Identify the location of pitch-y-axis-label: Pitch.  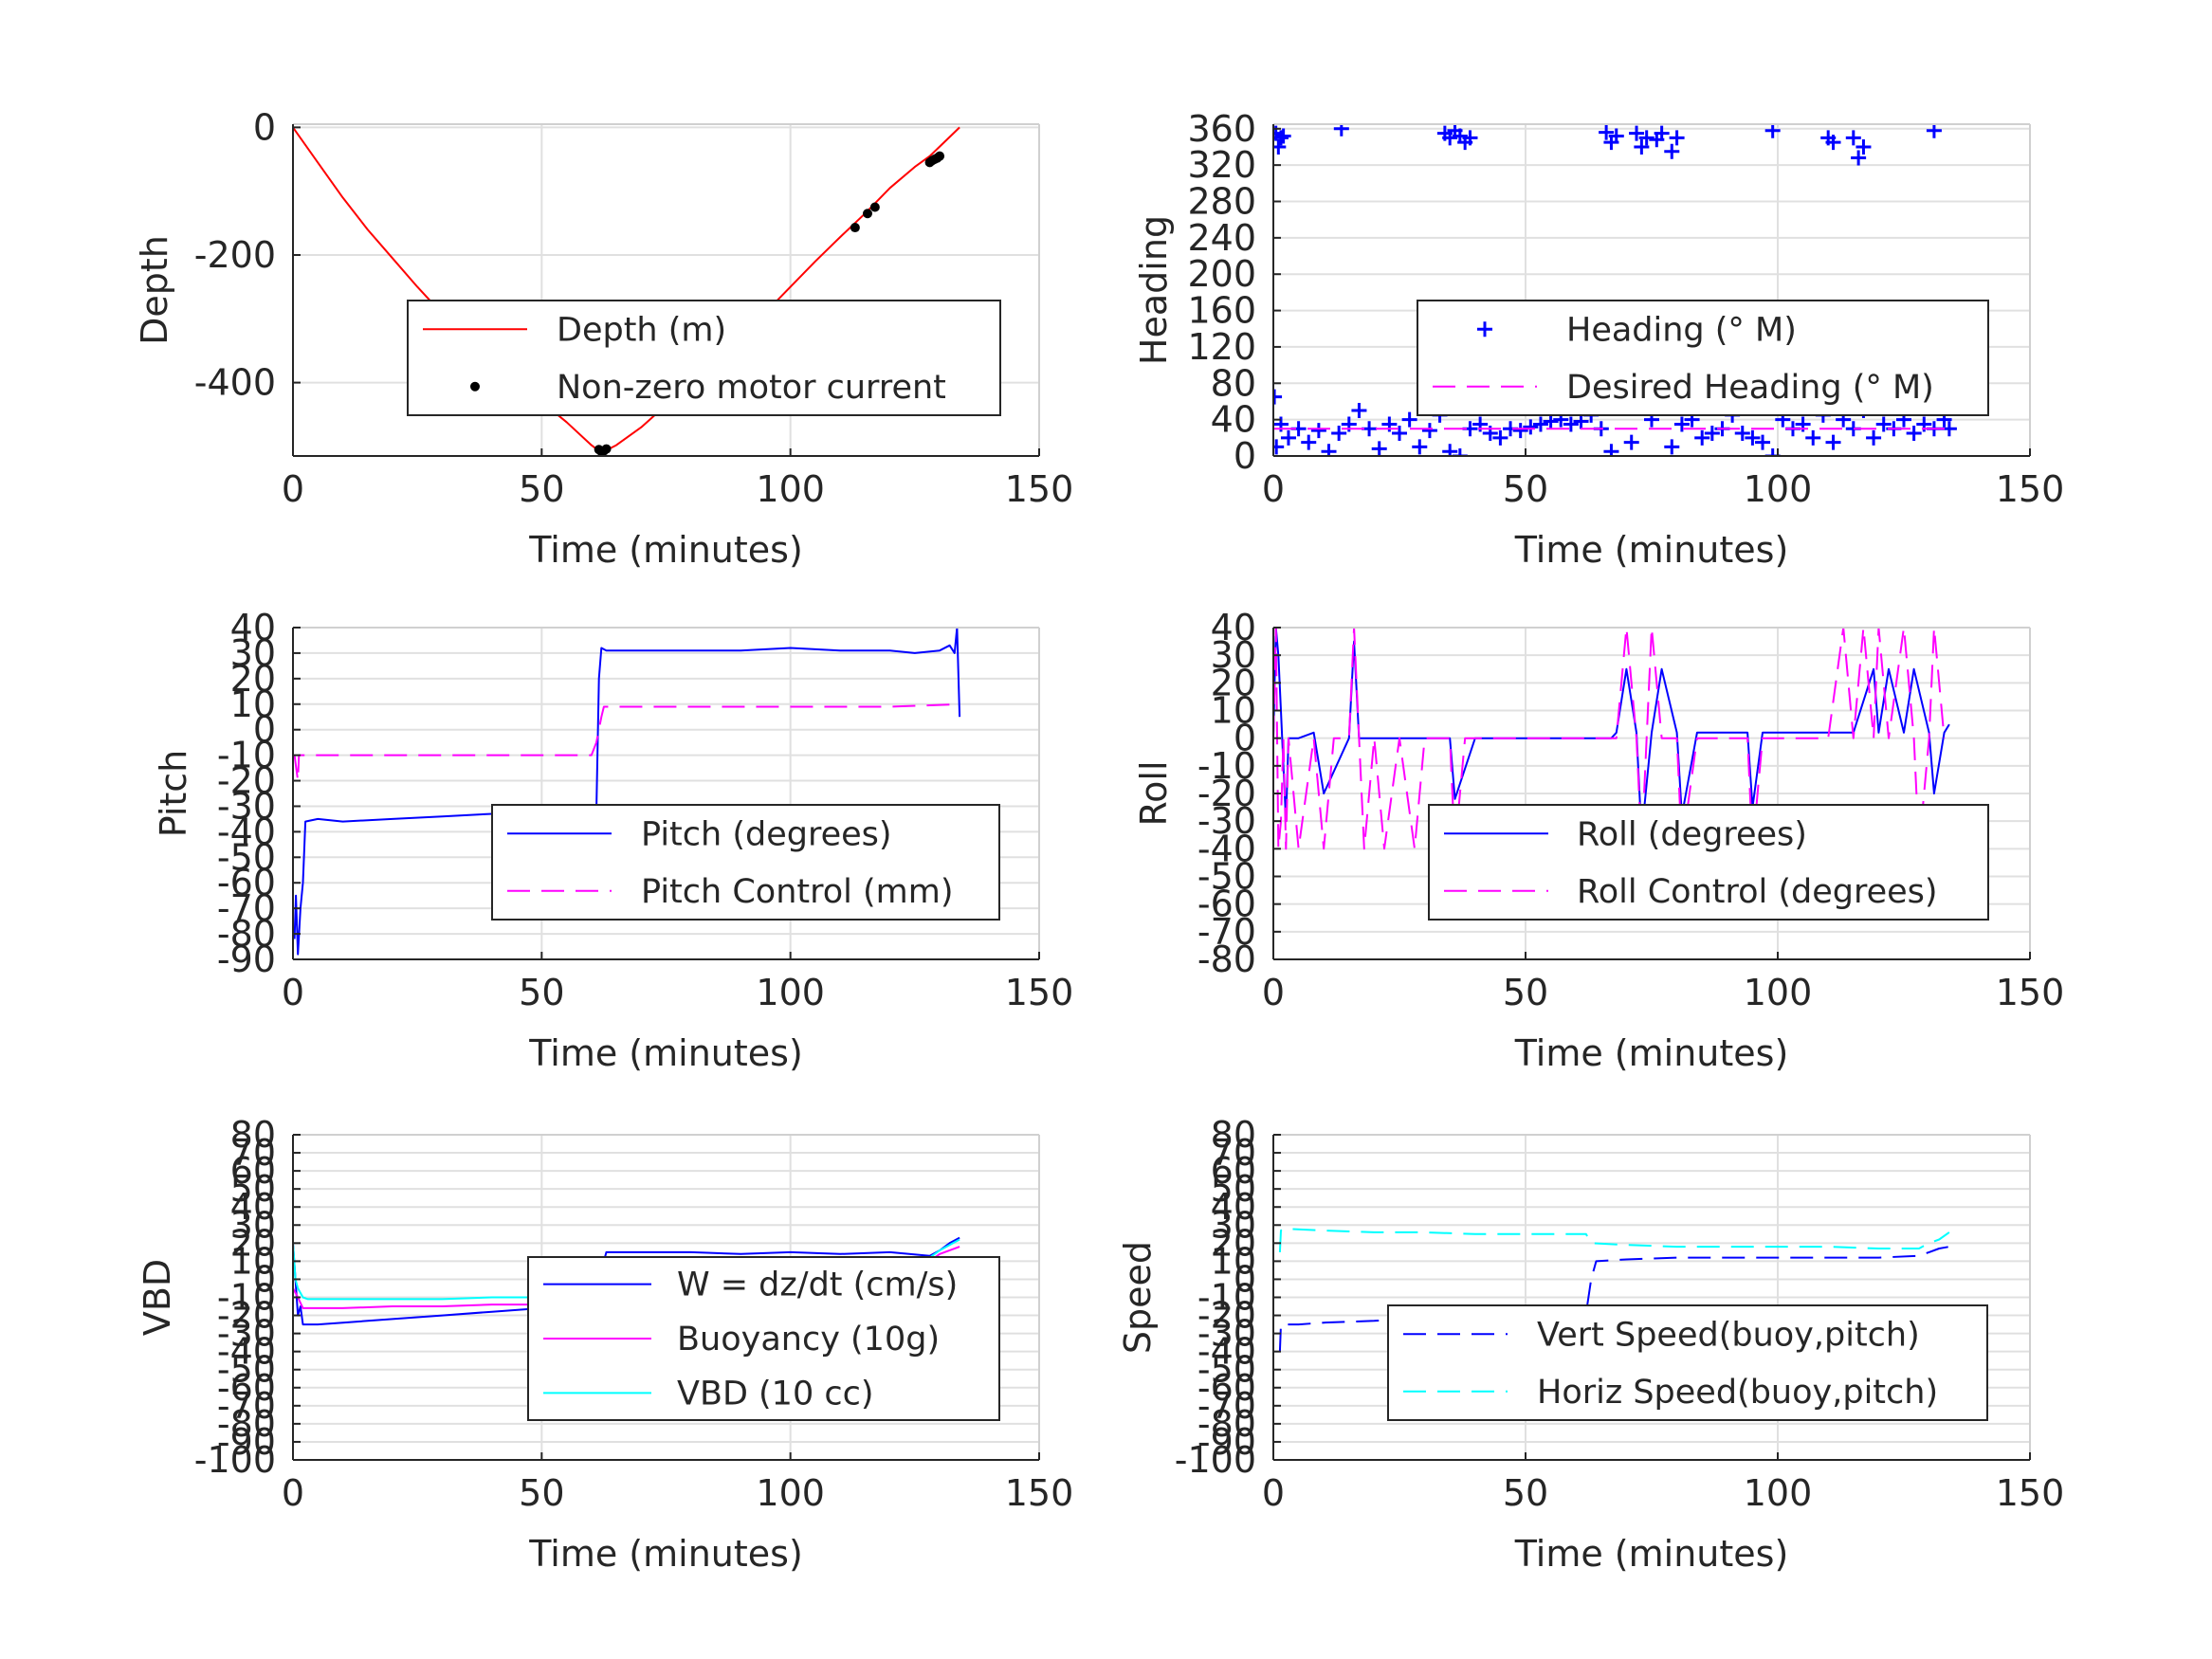
(173, 794).